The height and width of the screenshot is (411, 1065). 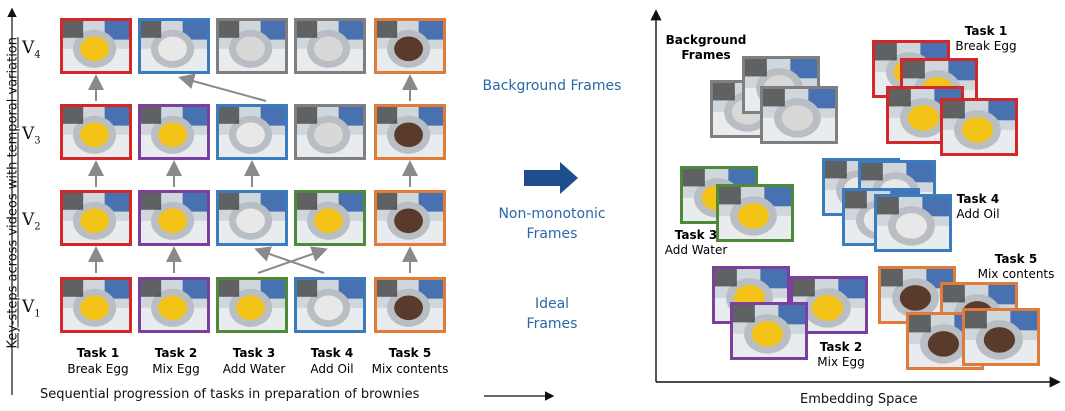 What do you see at coordinates (98, 361) in the screenshot?
I see `task-label-1: Task 1 Break Egg` at bounding box center [98, 361].